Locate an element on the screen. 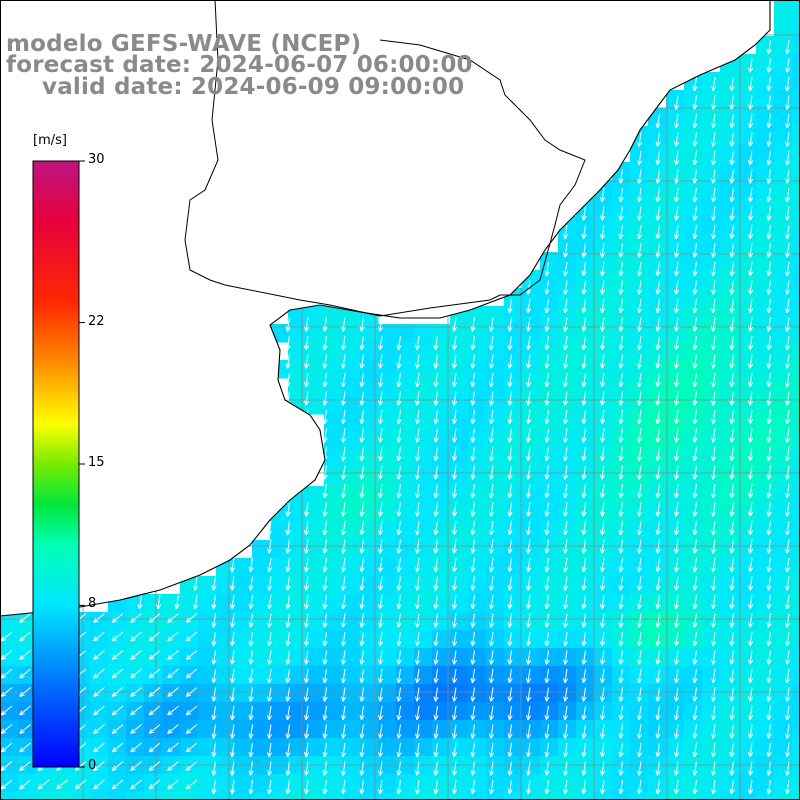 The image size is (800, 800). model-title: modelo GEFS-WAVE (NCEP) is located at coordinates (184, 44).